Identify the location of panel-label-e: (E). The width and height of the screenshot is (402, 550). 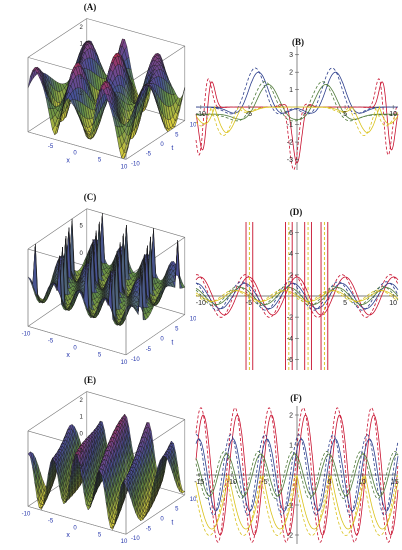
(90, 380).